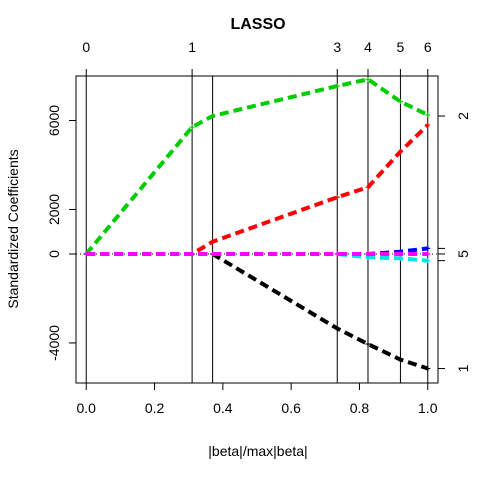 The width and height of the screenshot is (480, 480). Describe the element at coordinates (401, 47) in the screenshot. I see `top-tick-label: 5` at that location.